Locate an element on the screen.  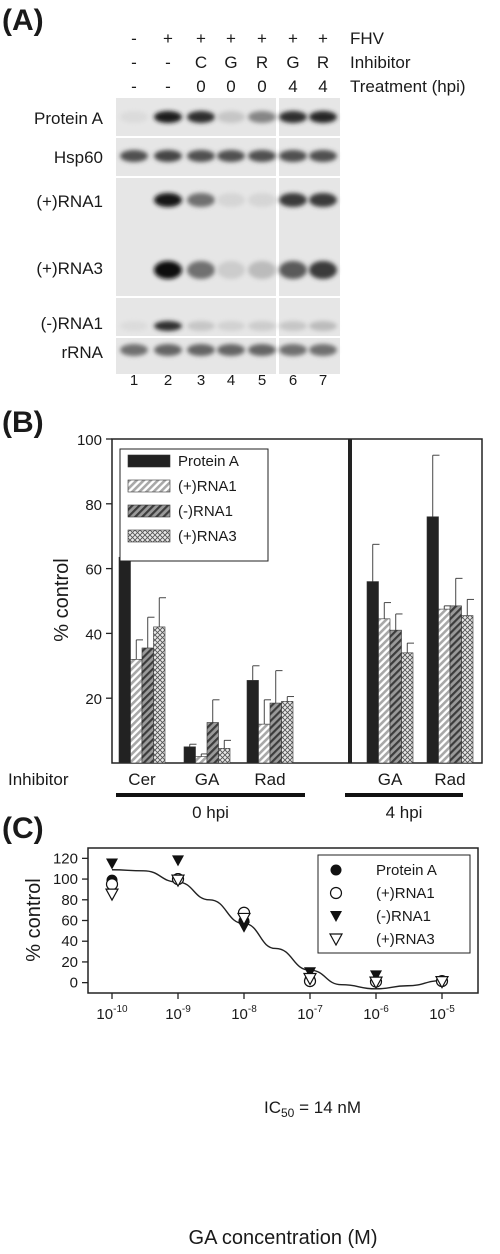
bar-chart-y-tick-label: 60 is located at coordinates (93, 570).